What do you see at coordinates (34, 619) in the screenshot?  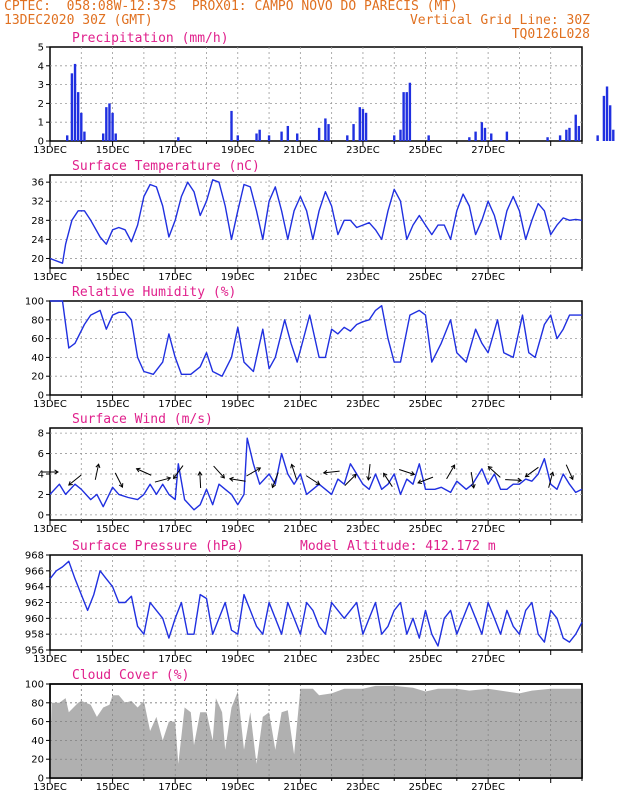 I see `y-tick-label: 960` at bounding box center [34, 619].